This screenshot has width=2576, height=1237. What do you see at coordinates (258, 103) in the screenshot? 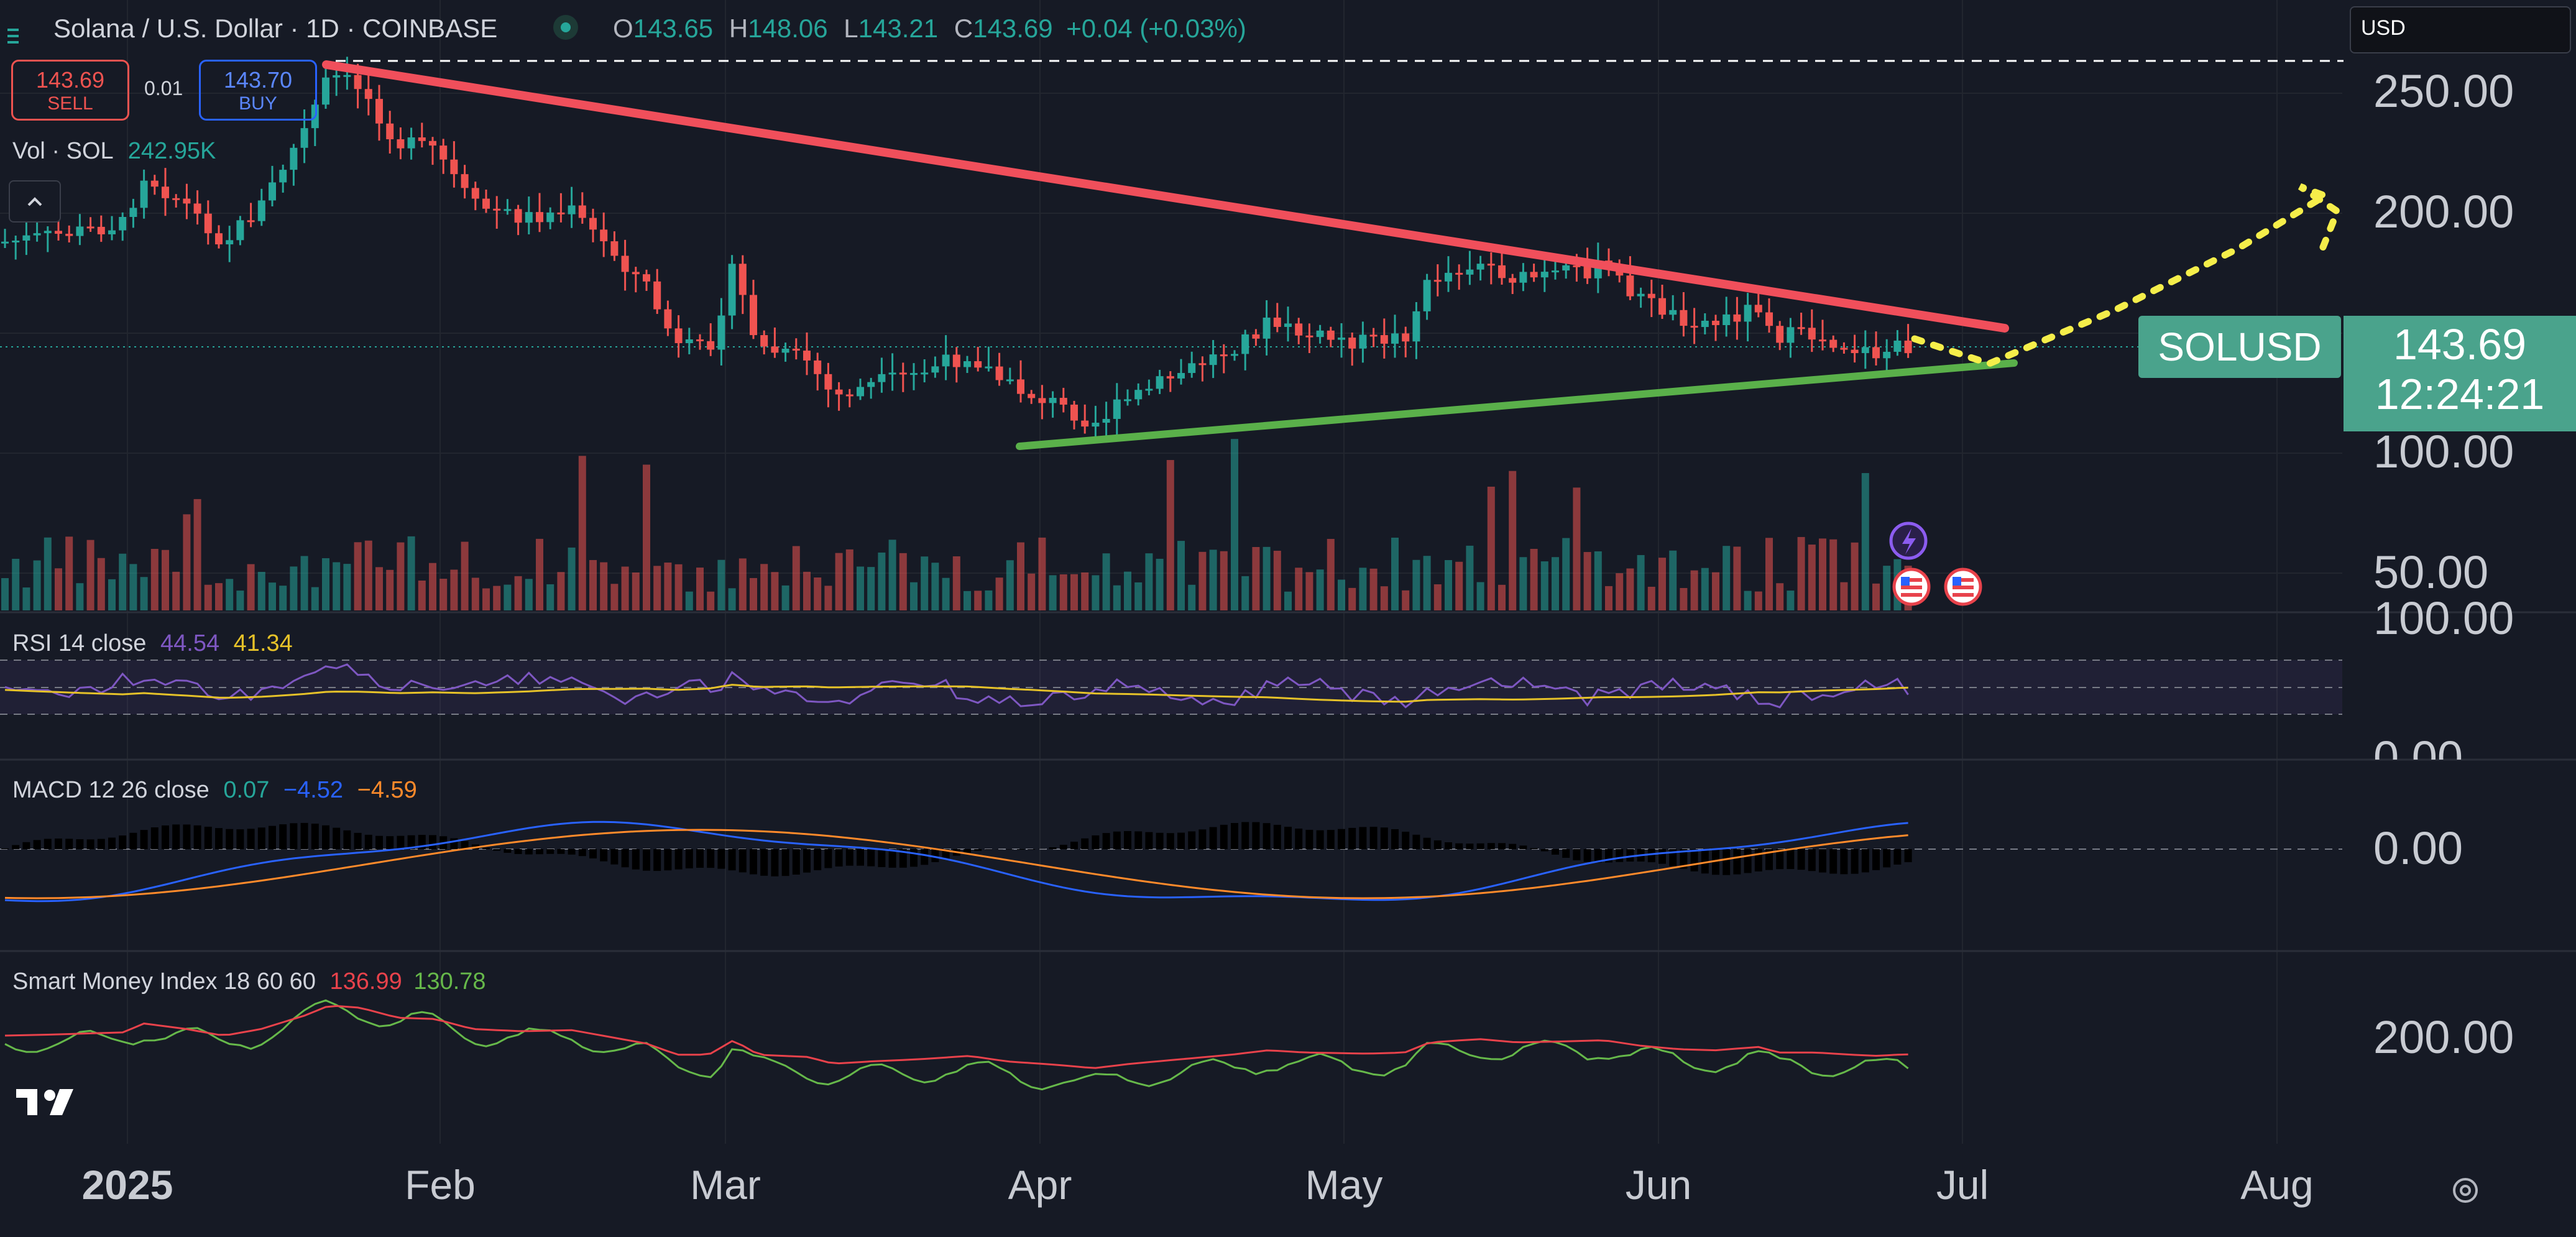
I see `buy-label: BUY` at bounding box center [258, 103].